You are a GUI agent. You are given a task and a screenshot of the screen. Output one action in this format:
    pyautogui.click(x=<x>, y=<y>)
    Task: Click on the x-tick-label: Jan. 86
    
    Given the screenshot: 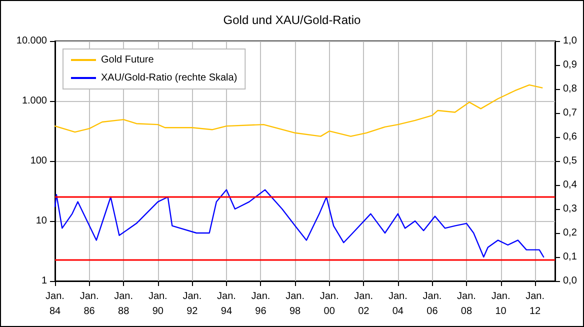 What is the action you would take?
    pyautogui.click(x=89, y=304)
    